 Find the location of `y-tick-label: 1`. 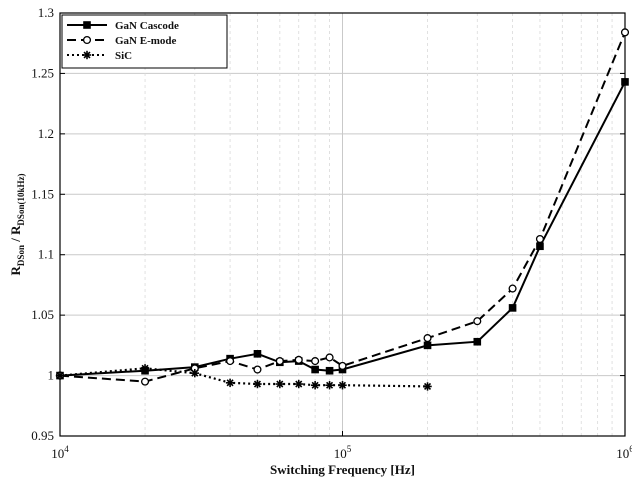

y-tick-label: 1 is located at coordinates (51, 375).